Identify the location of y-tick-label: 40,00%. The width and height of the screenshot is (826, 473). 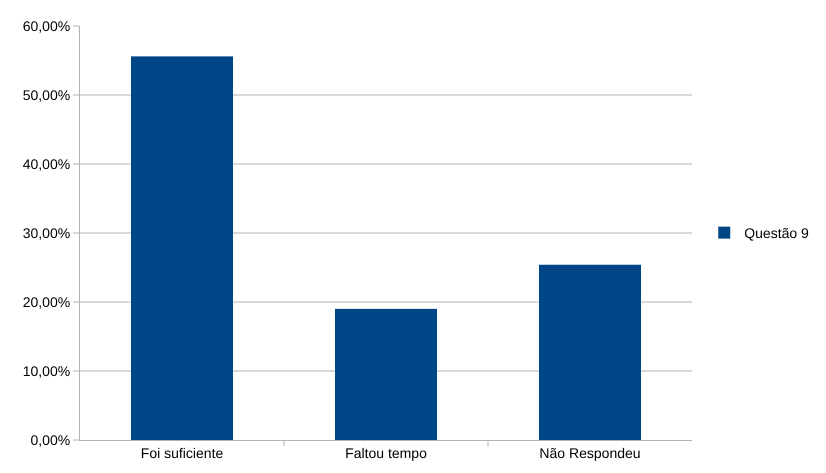
(46, 164).